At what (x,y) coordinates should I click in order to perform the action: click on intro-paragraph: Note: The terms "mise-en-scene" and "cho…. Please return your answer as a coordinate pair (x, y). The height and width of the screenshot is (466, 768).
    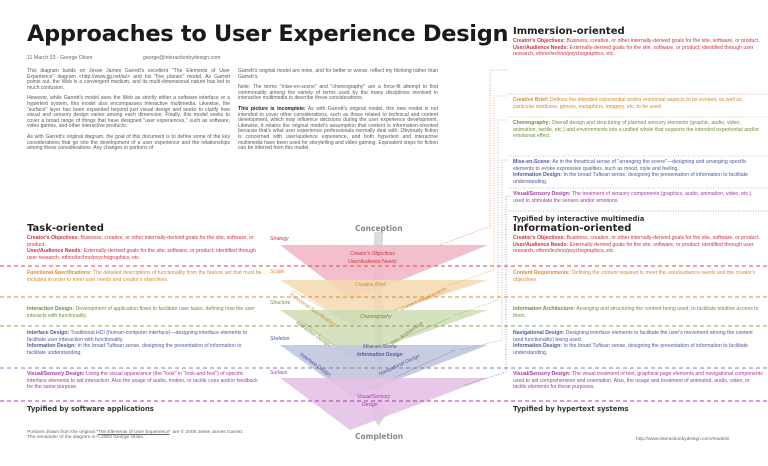
    Looking at the image, I should click on (338, 93).